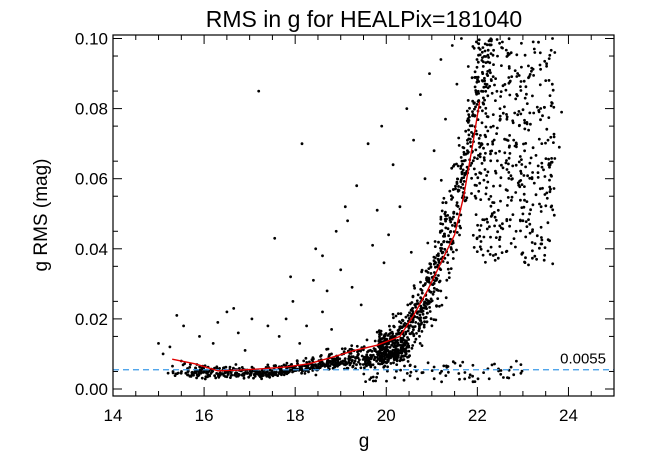  Describe the element at coordinates (91, 389) in the screenshot. I see `y-tick-label: 0.00` at that location.